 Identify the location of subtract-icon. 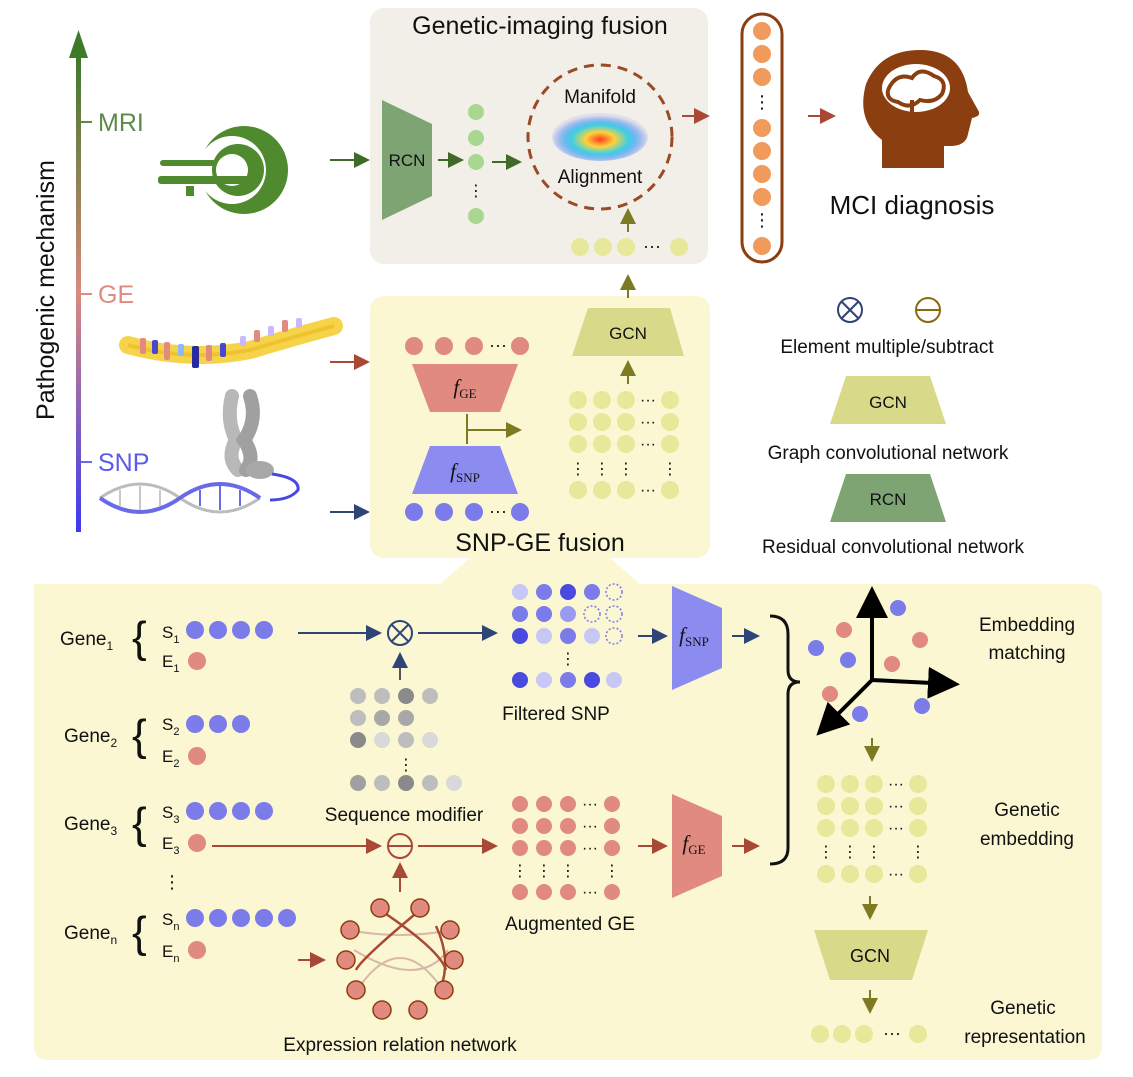
(928, 310).